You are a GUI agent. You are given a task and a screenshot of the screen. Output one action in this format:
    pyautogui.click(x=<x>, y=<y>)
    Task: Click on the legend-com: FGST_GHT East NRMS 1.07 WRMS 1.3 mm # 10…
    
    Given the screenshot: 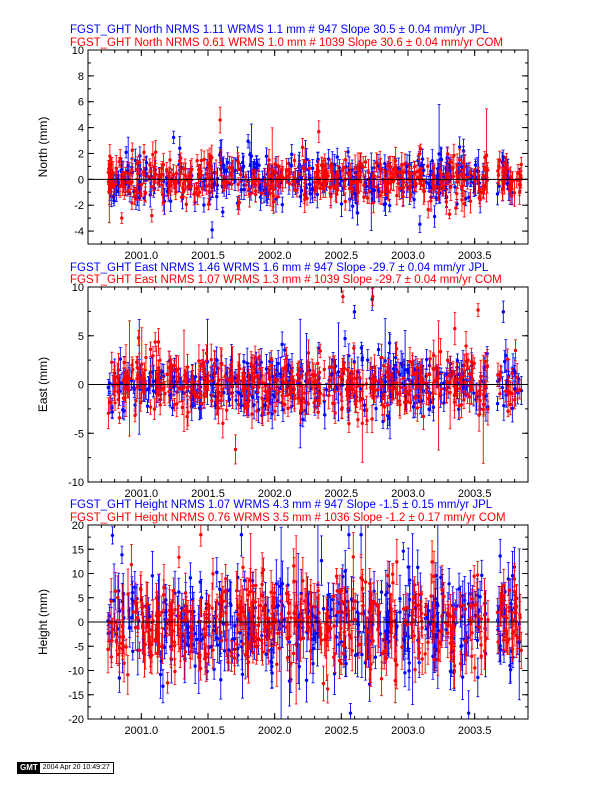 What is the action you would take?
    pyautogui.click(x=286, y=280)
    